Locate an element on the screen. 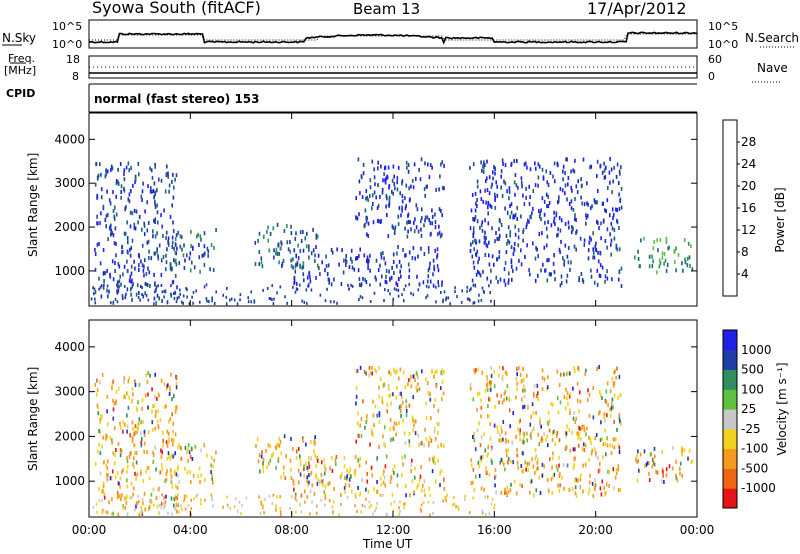 The height and width of the screenshot is (554, 800). velocity-colorbar-swatch is located at coordinates (730, 399).